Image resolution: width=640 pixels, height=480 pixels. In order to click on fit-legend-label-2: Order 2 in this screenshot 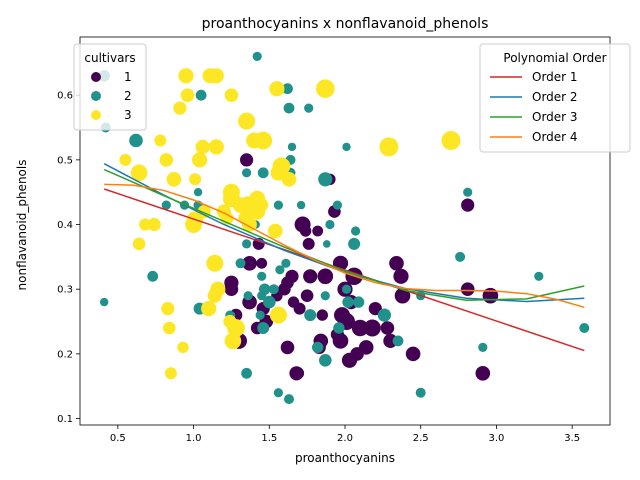, I will do `click(555, 97)`.